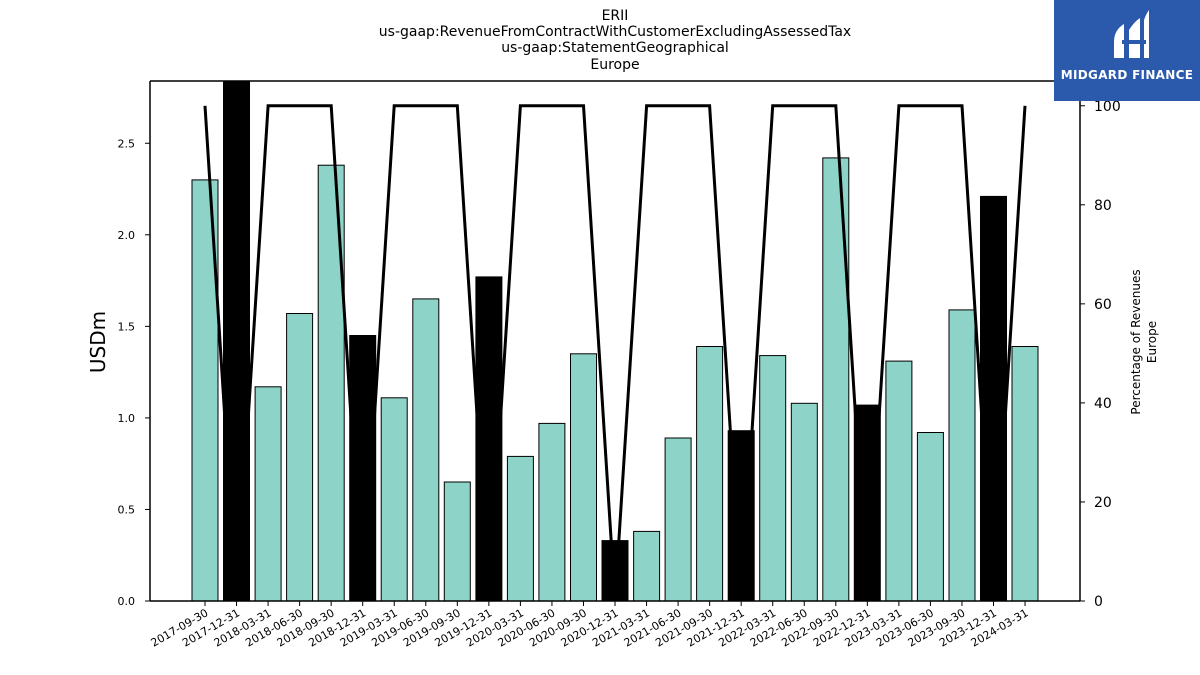  Describe the element at coordinates (1098, 602) in the screenshot. I see `y-right-tick-label: 0` at that location.